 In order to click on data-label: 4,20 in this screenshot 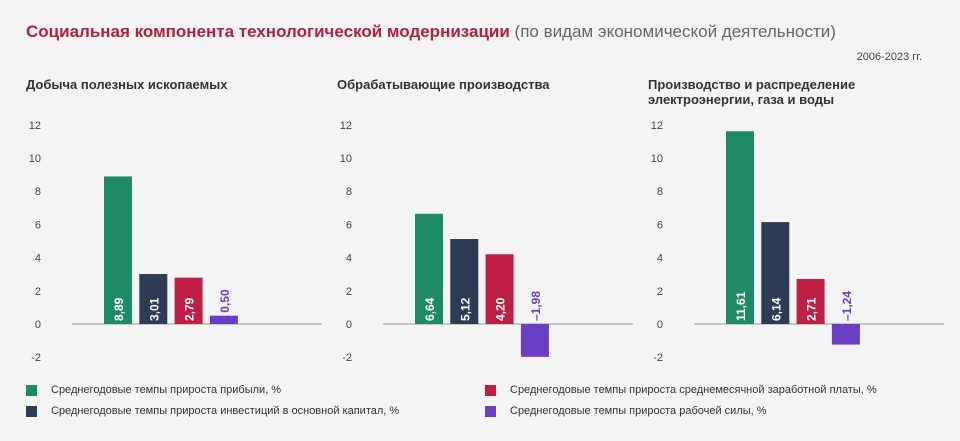, I will do `click(501, 309)`.